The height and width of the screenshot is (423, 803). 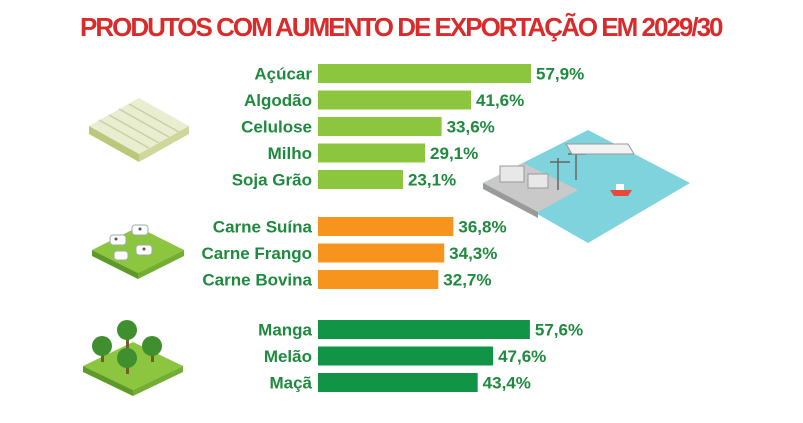 I want to click on value-label: 43,4%, so click(x=507, y=383).